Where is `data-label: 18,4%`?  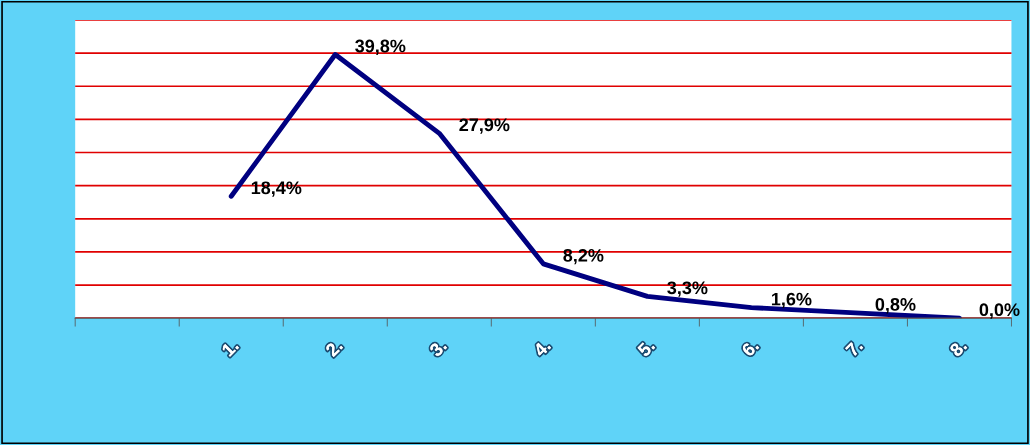
data-label: 18,4% is located at coordinates (276, 189).